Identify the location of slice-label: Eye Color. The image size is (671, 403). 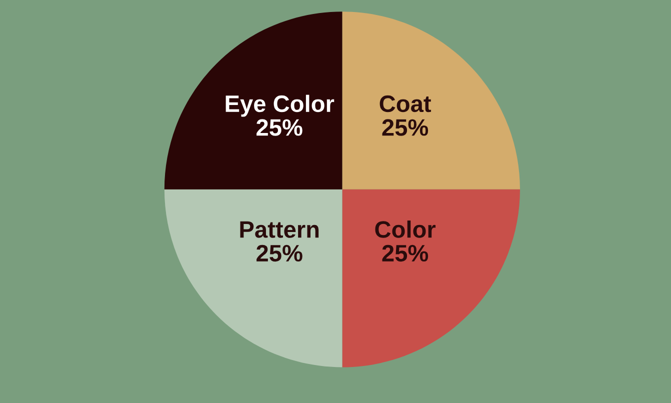
(280, 105).